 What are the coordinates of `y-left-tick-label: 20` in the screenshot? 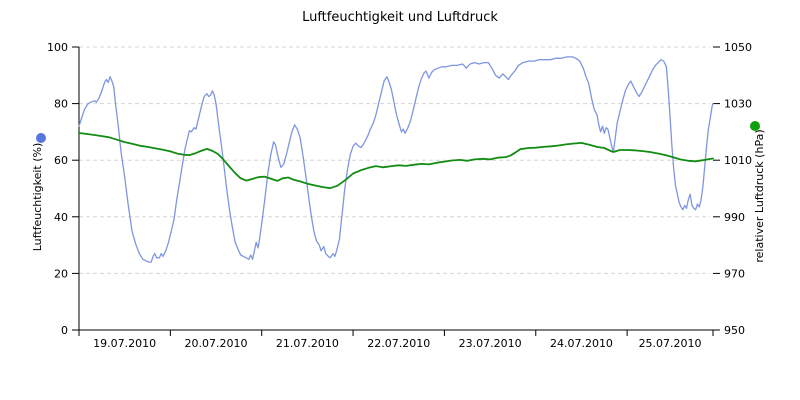 It's located at (61, 273).